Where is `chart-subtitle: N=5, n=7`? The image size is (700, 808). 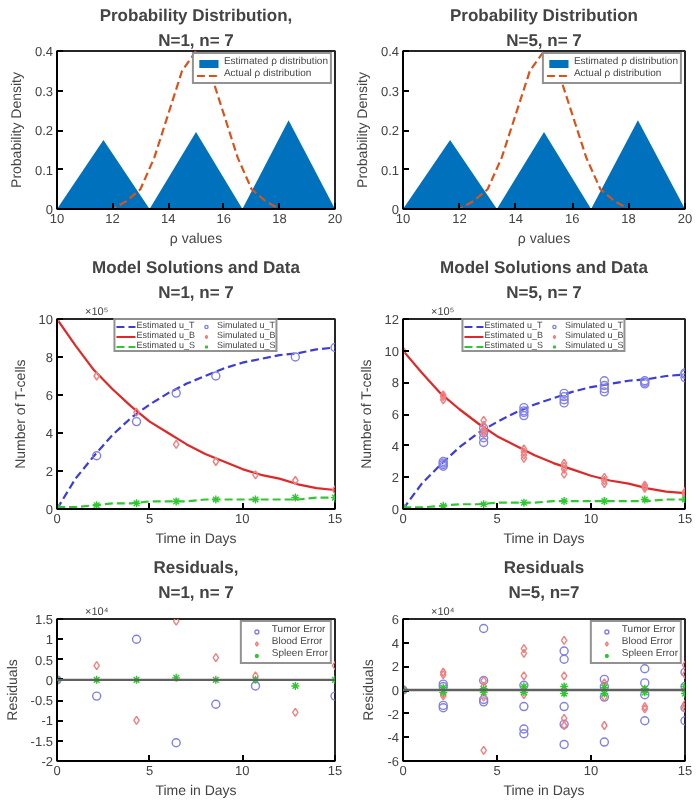
chart-subtitle: N=5, n=7 is located at coordinates (544, 592).